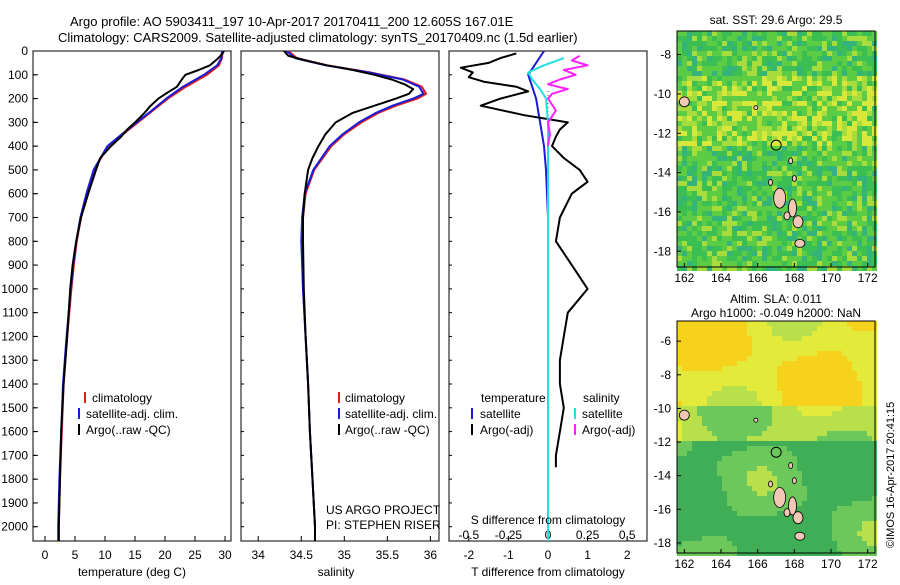  I want to click on salinity-xlabel: salinity, so click(336, 572).